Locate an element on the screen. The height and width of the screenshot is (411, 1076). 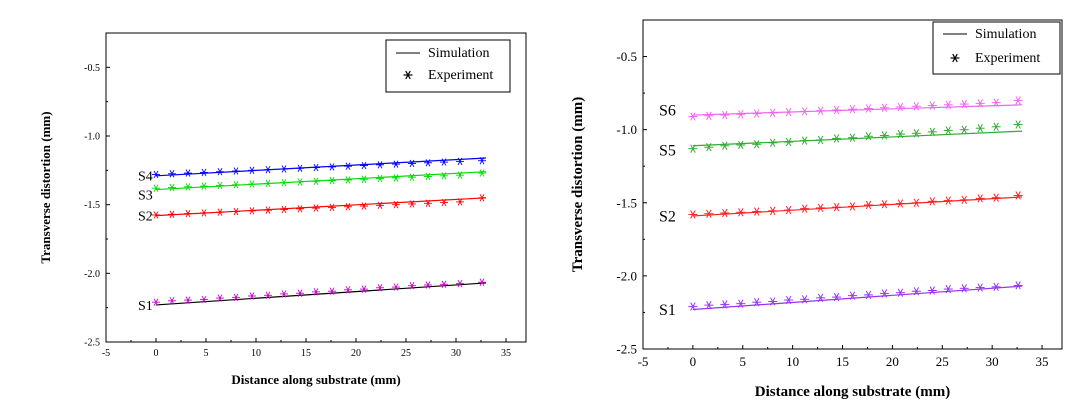
x-tick-label: 35 is located at coordinates (506, 353).